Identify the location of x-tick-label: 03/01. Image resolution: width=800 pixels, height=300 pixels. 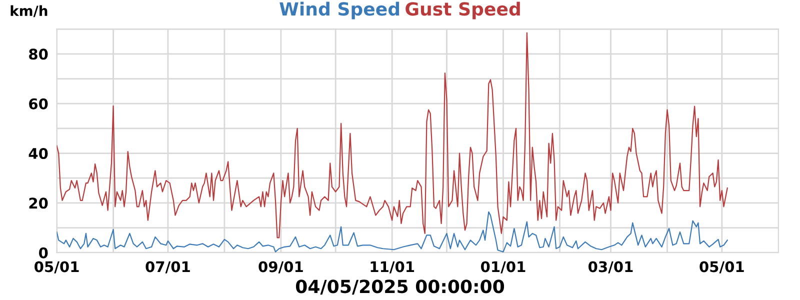
(610, 267).